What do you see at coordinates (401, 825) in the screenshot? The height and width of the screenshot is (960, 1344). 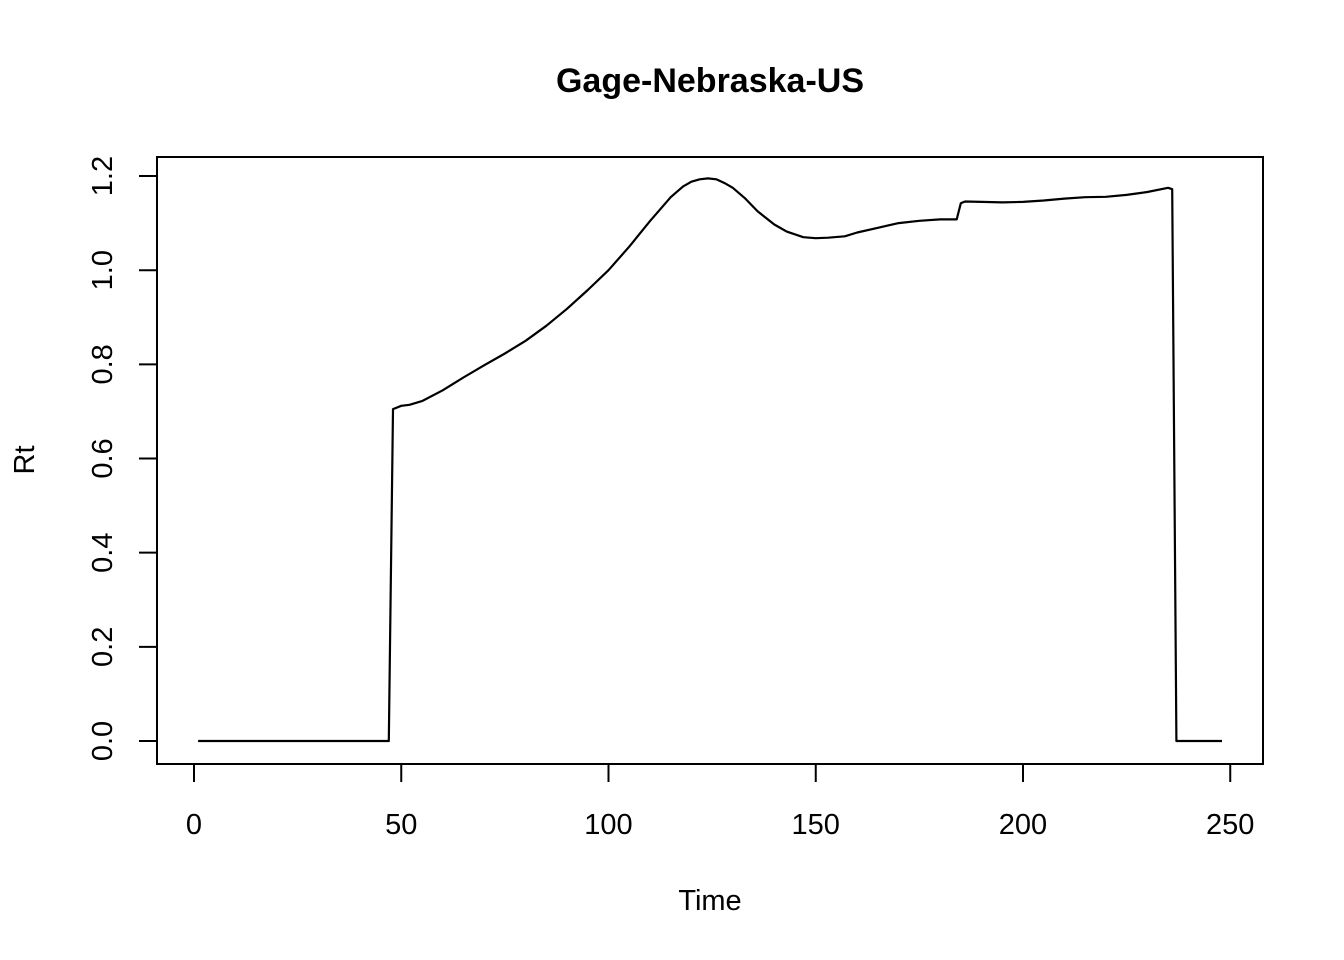 I see `x-tick-label: 50` at bounding box center [401, 825].